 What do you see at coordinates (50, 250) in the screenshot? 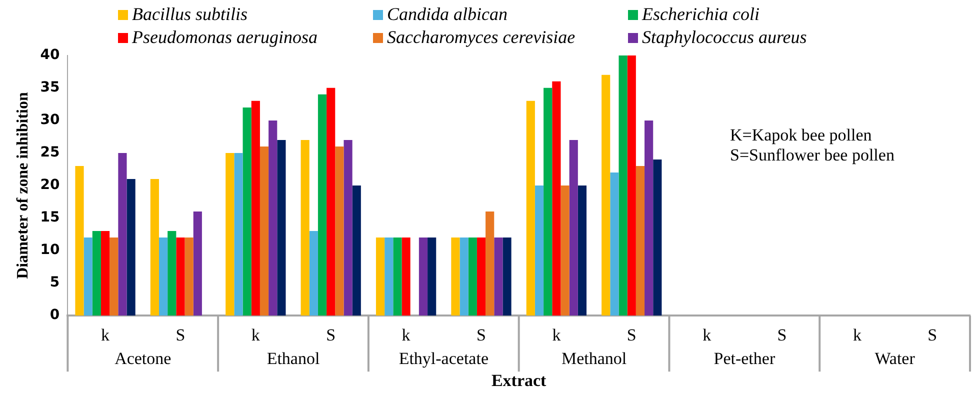
I see `y-tick-label: 10` at bounding box center [50, 250].